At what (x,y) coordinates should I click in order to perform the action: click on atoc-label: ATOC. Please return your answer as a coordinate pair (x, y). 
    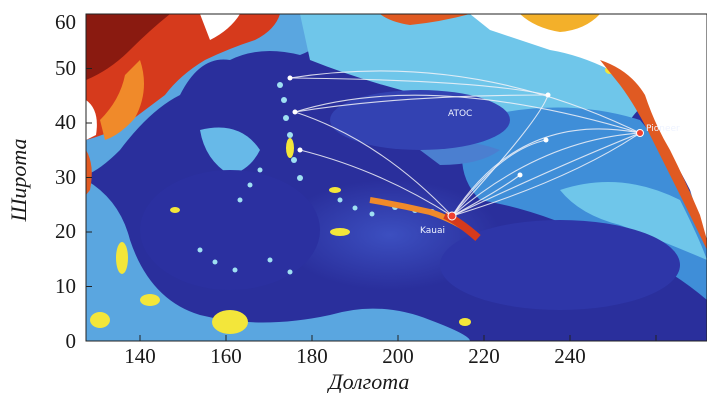
    Looking at the image, I should click on (460, 114).